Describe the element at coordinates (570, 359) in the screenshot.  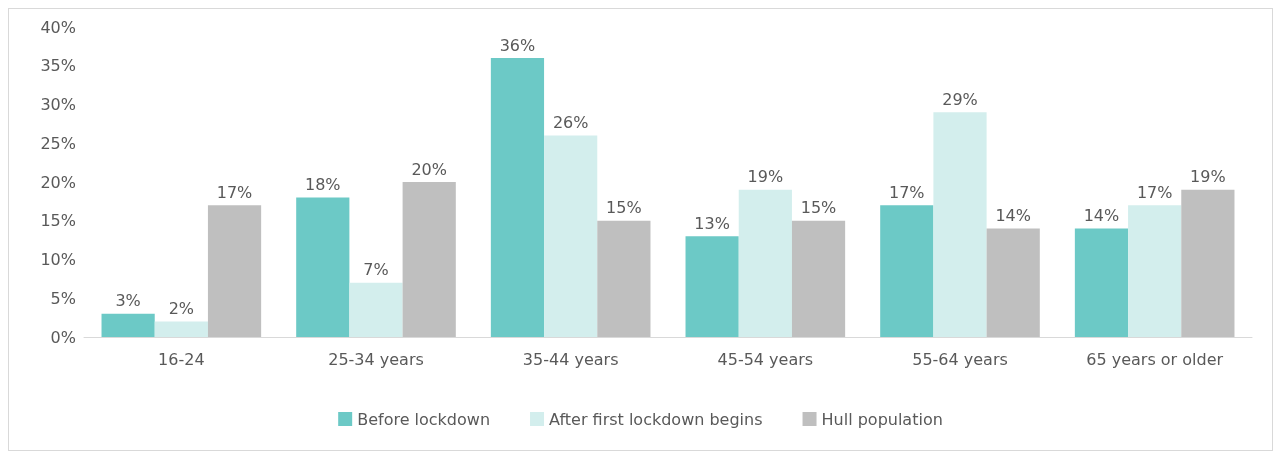
I see `x-tick-label: 35-44 years` at that location.